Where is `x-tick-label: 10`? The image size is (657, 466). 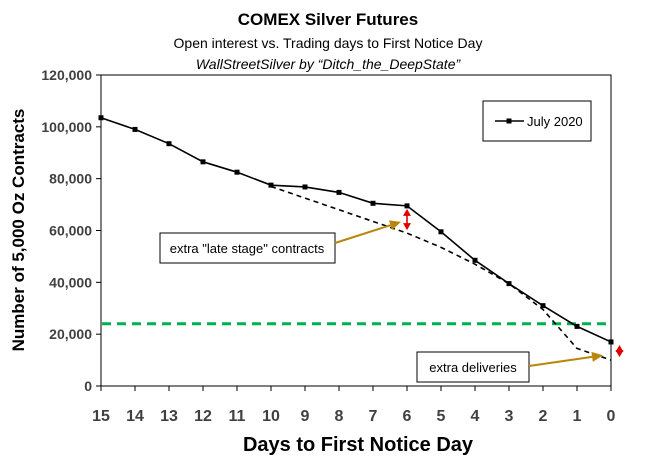
x-tick-label: 10 is located at coordinates (271, 416).